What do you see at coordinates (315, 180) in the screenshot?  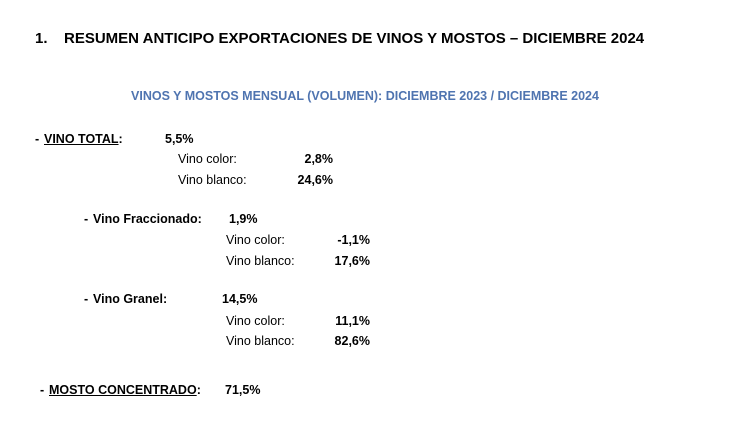 I see `item-value: 24,6%` at bounding box center [315, 180].